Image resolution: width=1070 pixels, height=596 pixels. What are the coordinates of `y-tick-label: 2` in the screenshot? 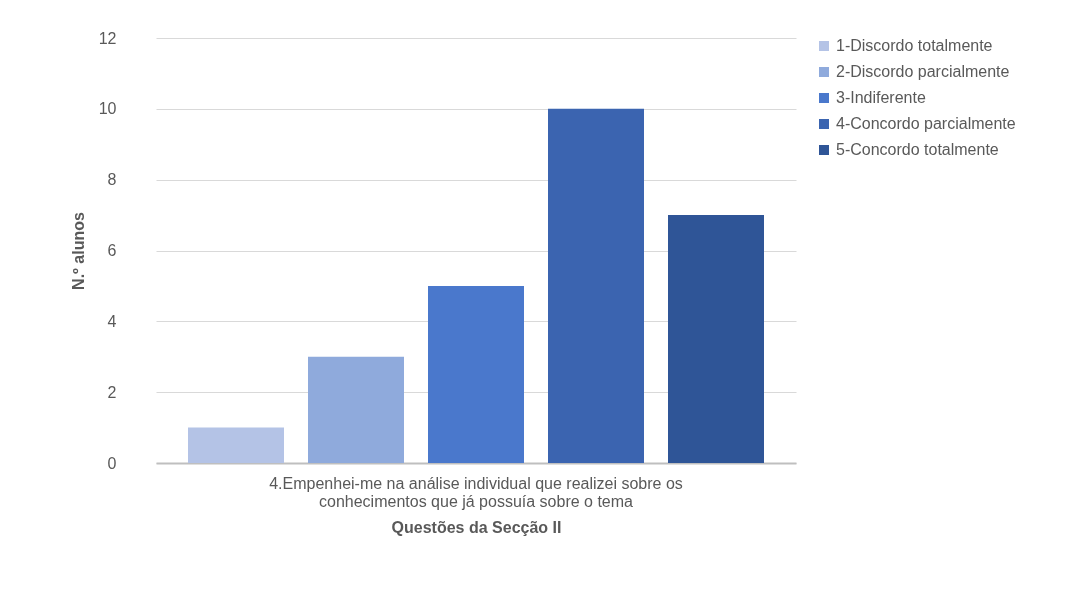 It's located at (112, 392).